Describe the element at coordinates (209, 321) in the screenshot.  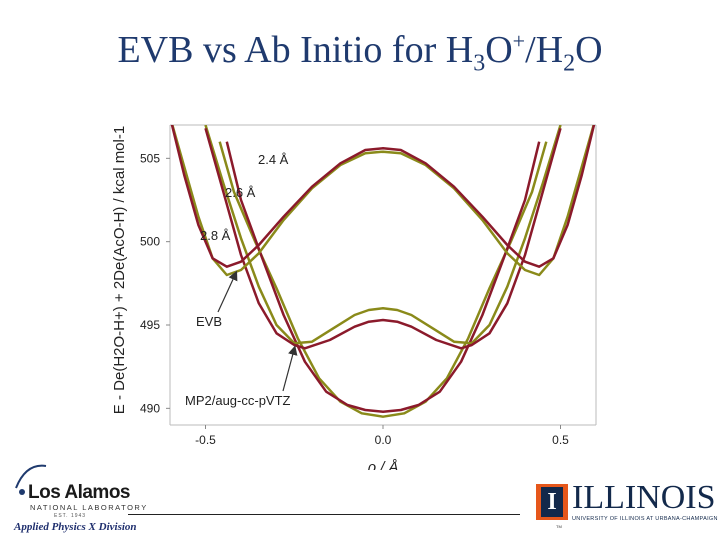
I see `annotation-evb: EVB` at that location.